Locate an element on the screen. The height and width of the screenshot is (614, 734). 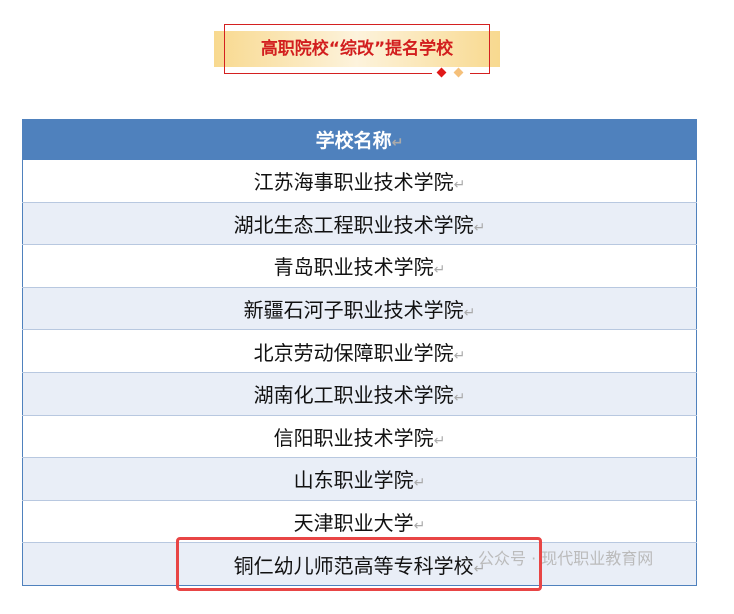
school-name-cell: 铜仁幼儿师范高等专科学校↵ is located at coordinates (359, 564).